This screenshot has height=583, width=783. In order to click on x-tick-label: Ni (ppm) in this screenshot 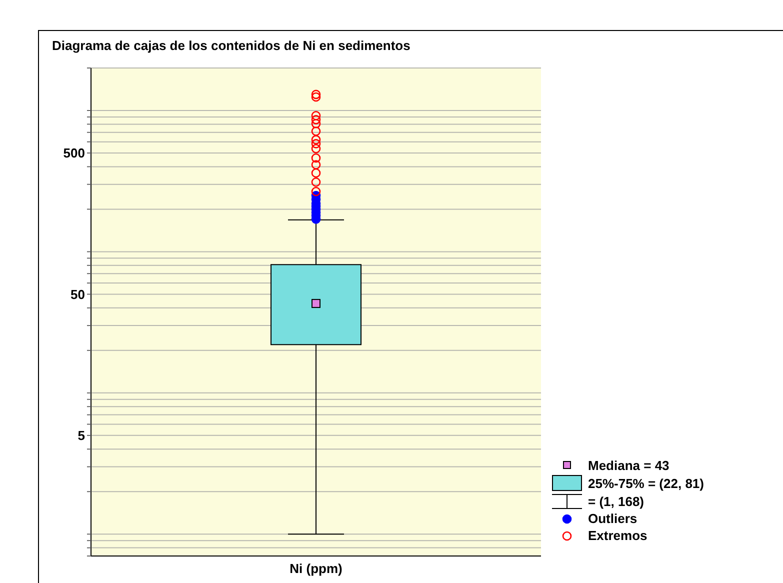, I will do `click(316, 568)`.